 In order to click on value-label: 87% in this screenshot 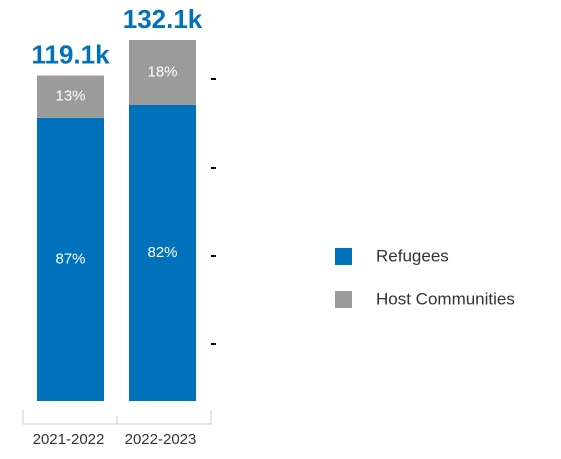, I will do `click(70, 258)`.